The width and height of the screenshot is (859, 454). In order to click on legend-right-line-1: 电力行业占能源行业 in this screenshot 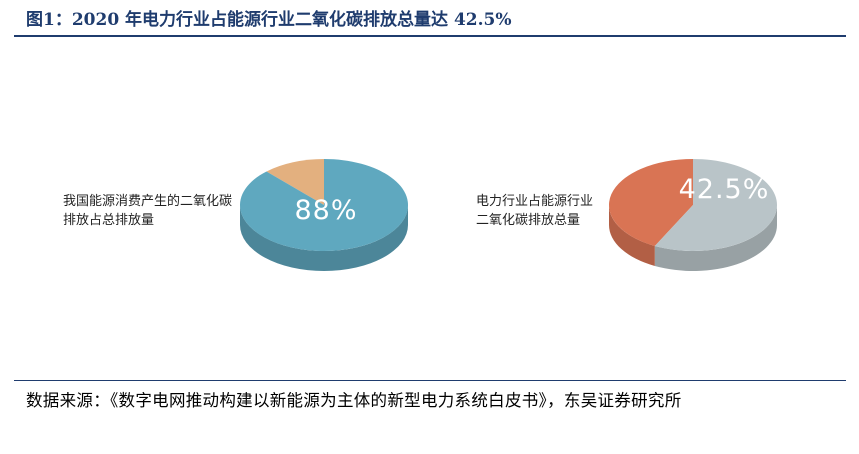, I will do `click(535, 201)`.